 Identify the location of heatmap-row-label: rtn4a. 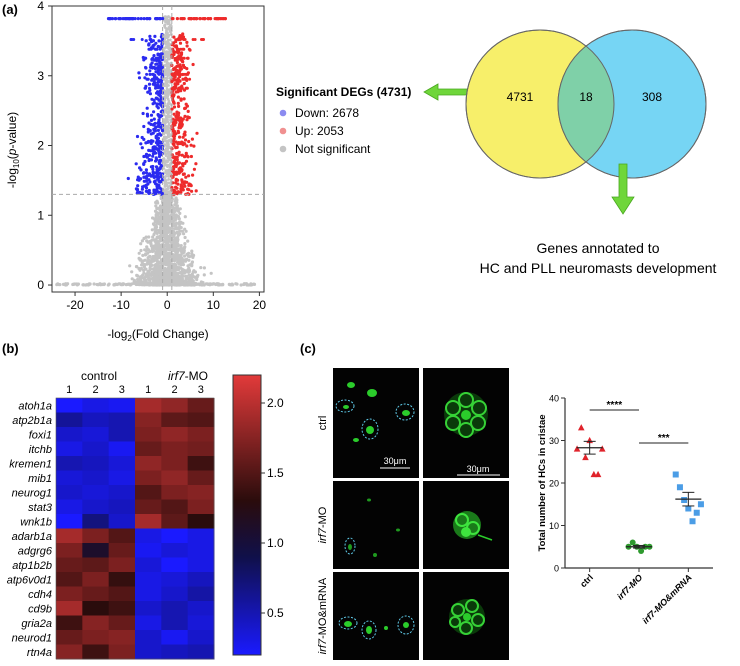
(39, 653).